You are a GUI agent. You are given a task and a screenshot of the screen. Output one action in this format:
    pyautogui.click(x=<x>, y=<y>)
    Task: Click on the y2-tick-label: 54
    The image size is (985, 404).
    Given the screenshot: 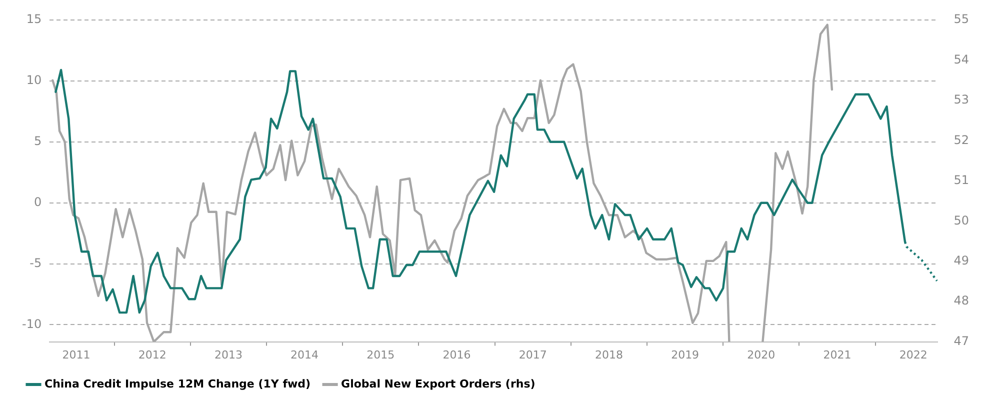 What is the action you would take?
    pyautogui.click(x=962, y=59)
    